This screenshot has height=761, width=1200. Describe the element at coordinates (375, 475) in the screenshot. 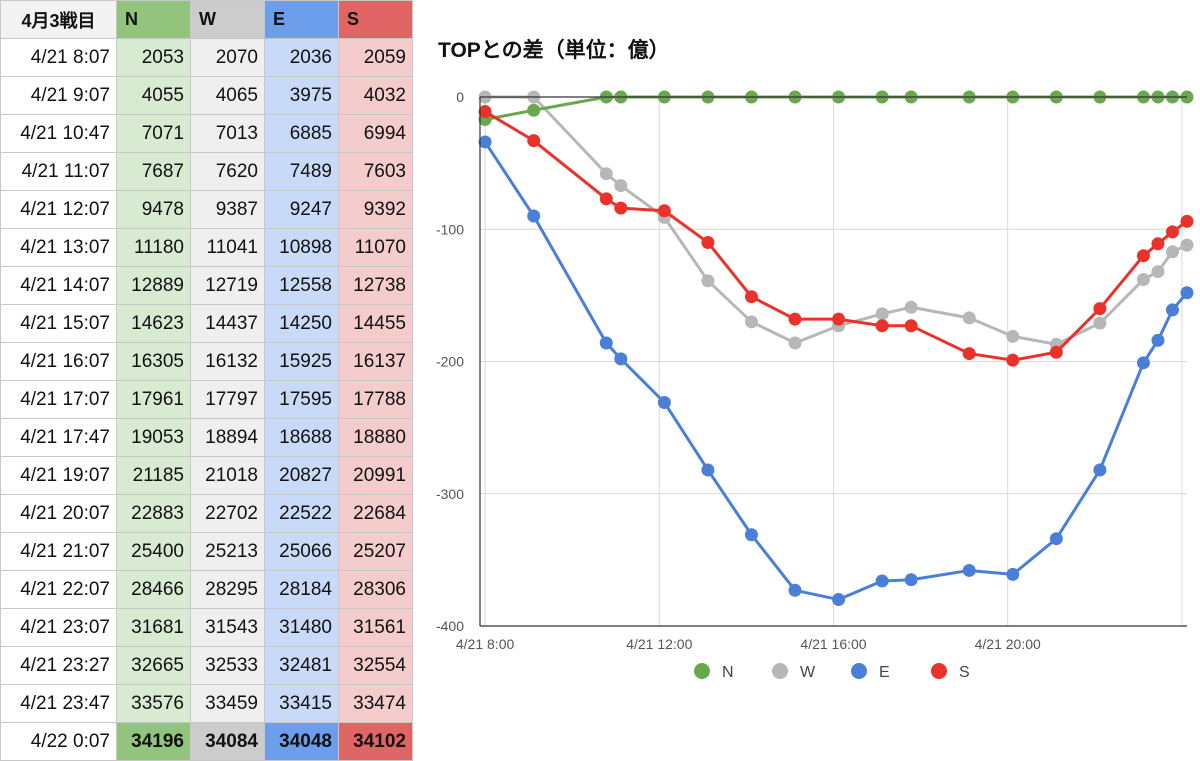

I see `value-cell-s: 20991` at that location.